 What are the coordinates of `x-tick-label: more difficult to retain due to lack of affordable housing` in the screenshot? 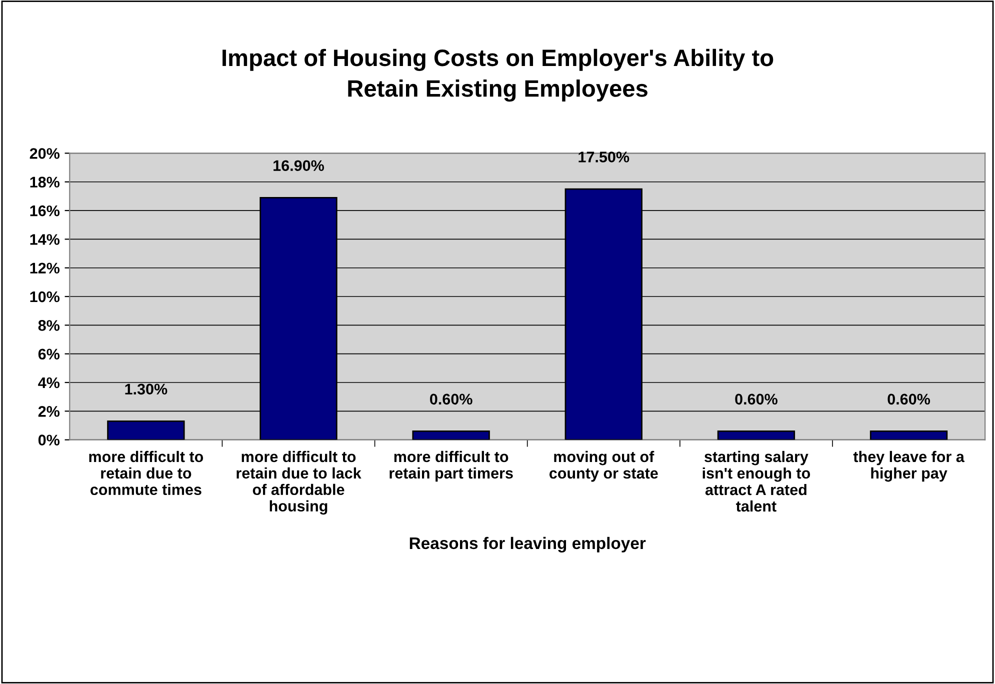 It's located at (299, 482).